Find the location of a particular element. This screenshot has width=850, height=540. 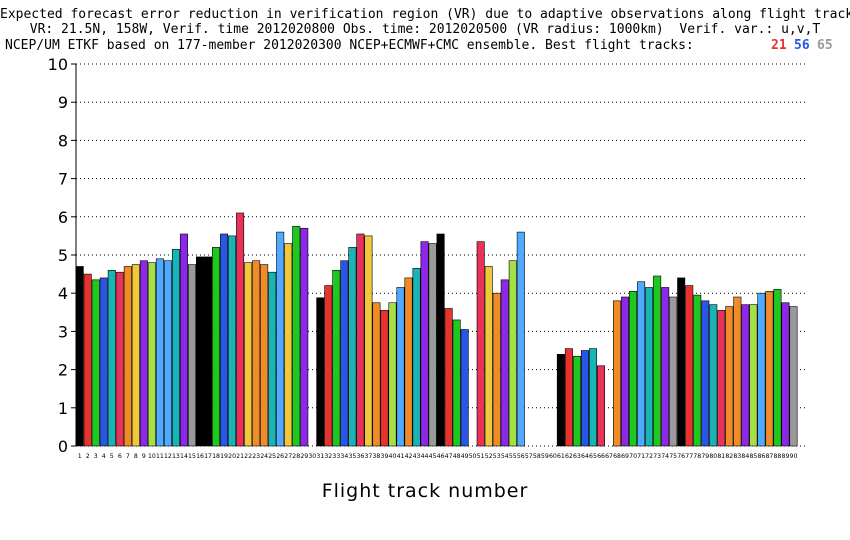

x-tick-label: 61 is located at coordinates (561, 456).